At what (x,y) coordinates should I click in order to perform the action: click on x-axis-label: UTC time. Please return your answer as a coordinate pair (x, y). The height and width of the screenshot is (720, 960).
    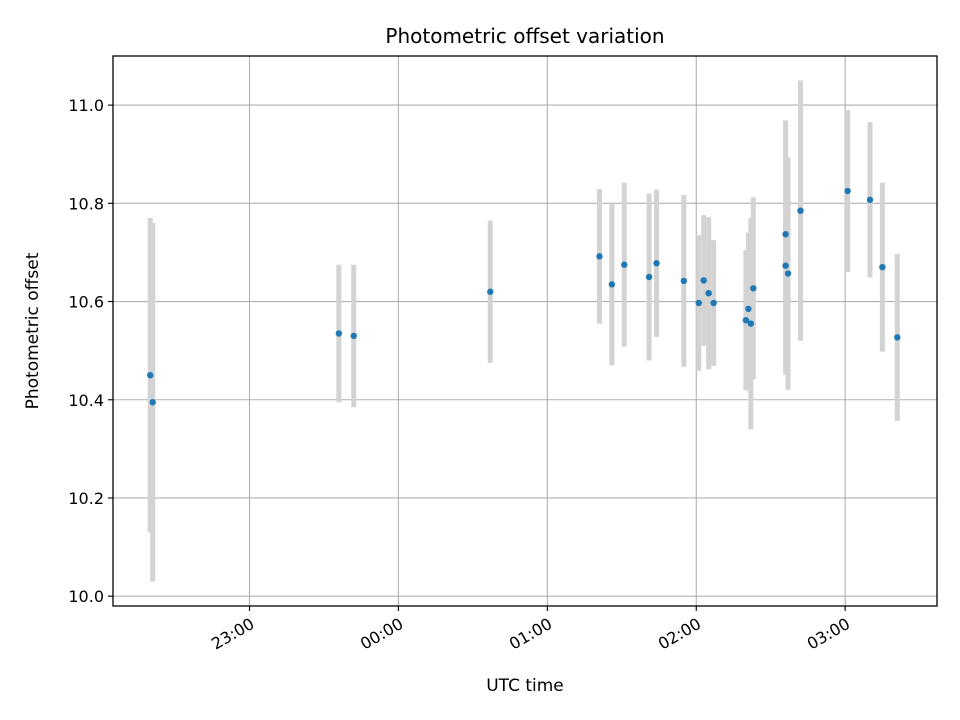
    Looking at the image, I should click on (525, 686).